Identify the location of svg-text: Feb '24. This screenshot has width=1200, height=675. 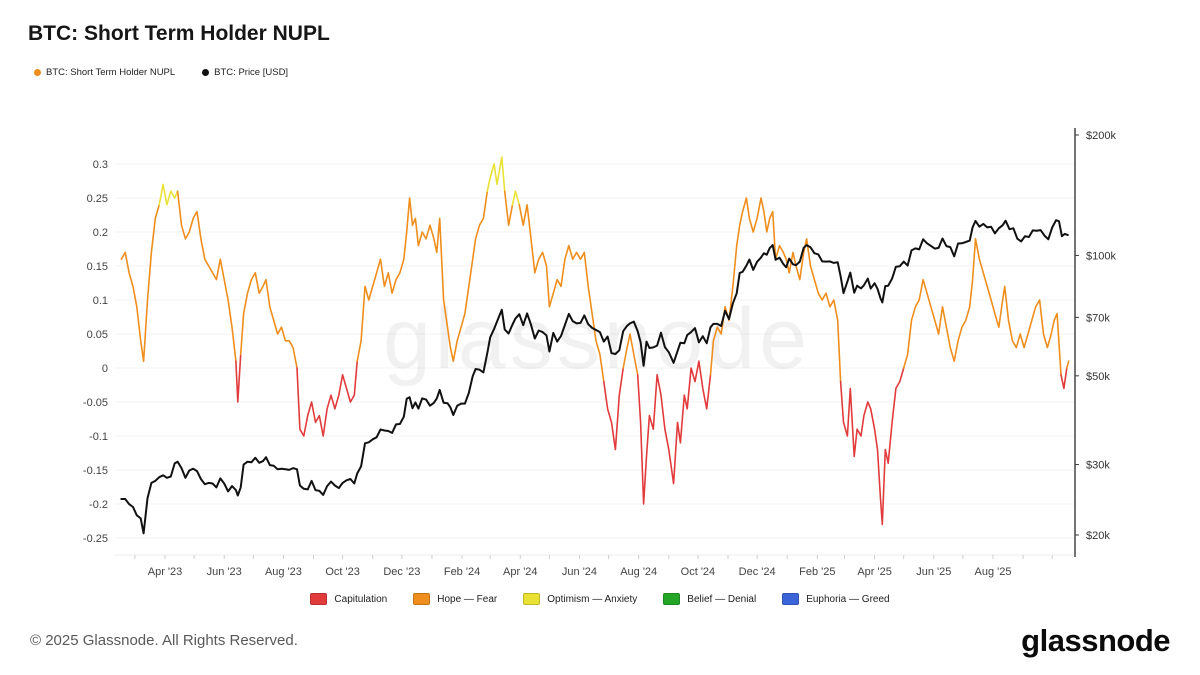
(462, 572).